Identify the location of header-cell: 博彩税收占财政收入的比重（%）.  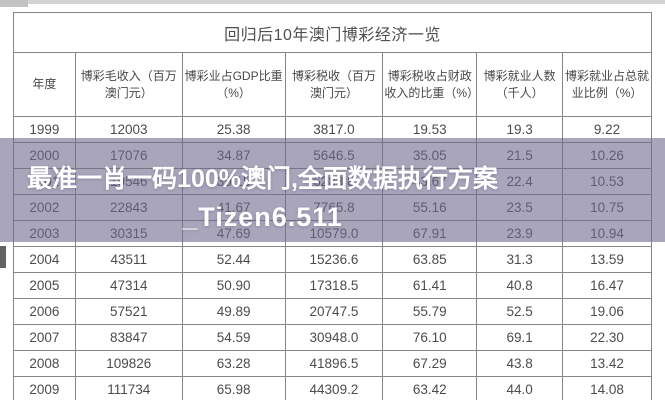
(430, 84).